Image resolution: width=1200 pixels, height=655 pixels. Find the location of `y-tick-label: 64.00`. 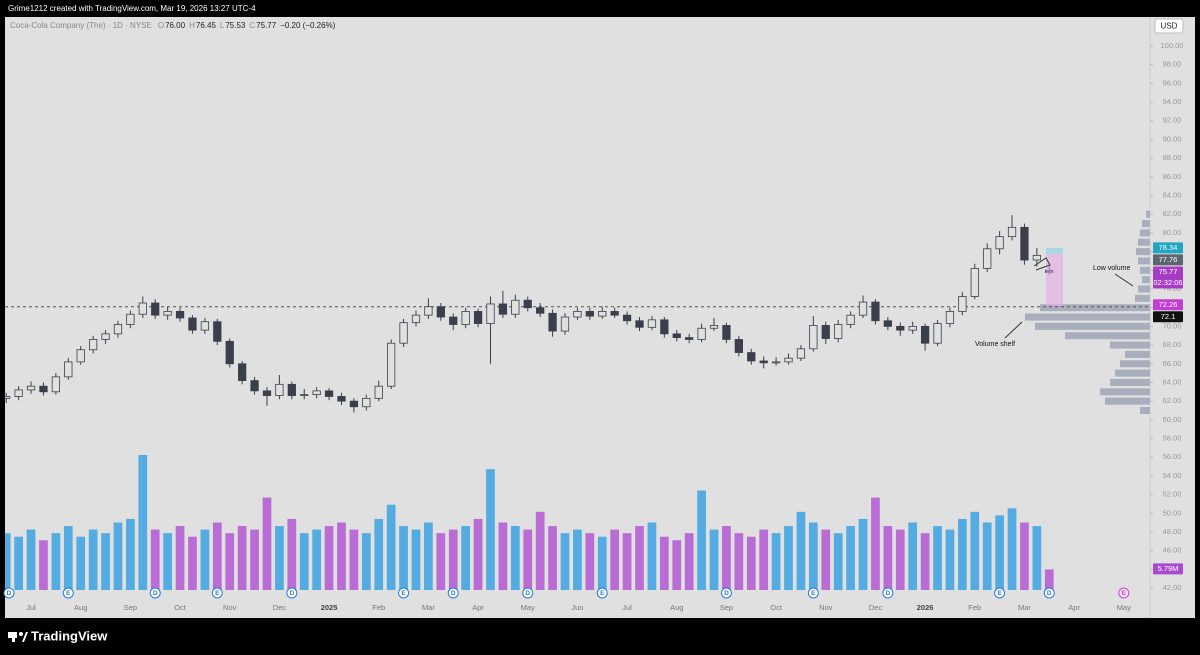

y-tick-label: 64.00 is located at coordinates (1172, 381).